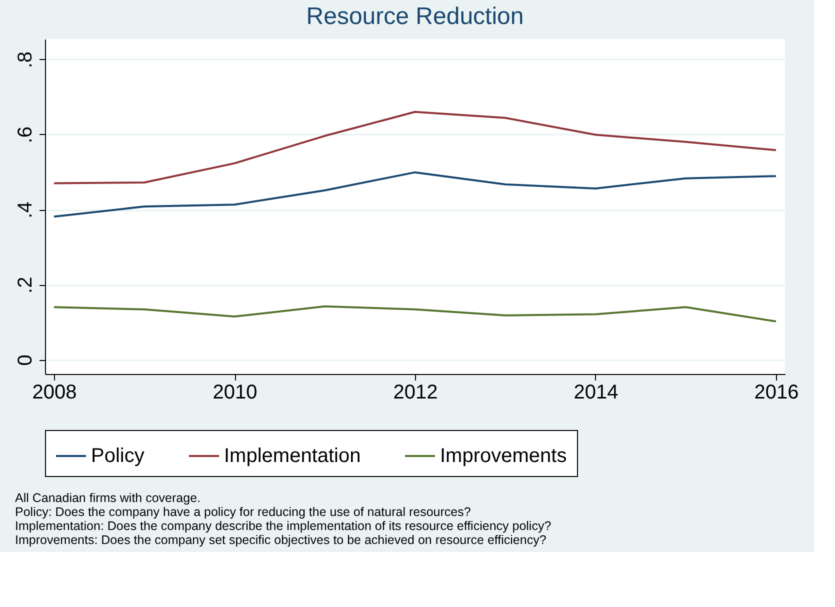  I want to click on y-tick-label: 0, so click(25, 360).